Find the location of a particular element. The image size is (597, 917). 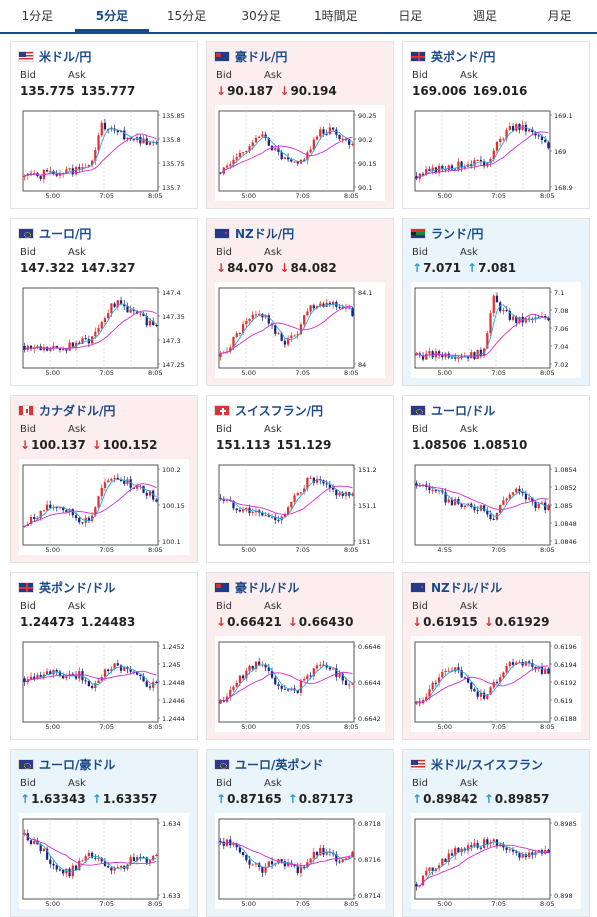

tab-1: 5分足 is located at coordinates (112, 16).